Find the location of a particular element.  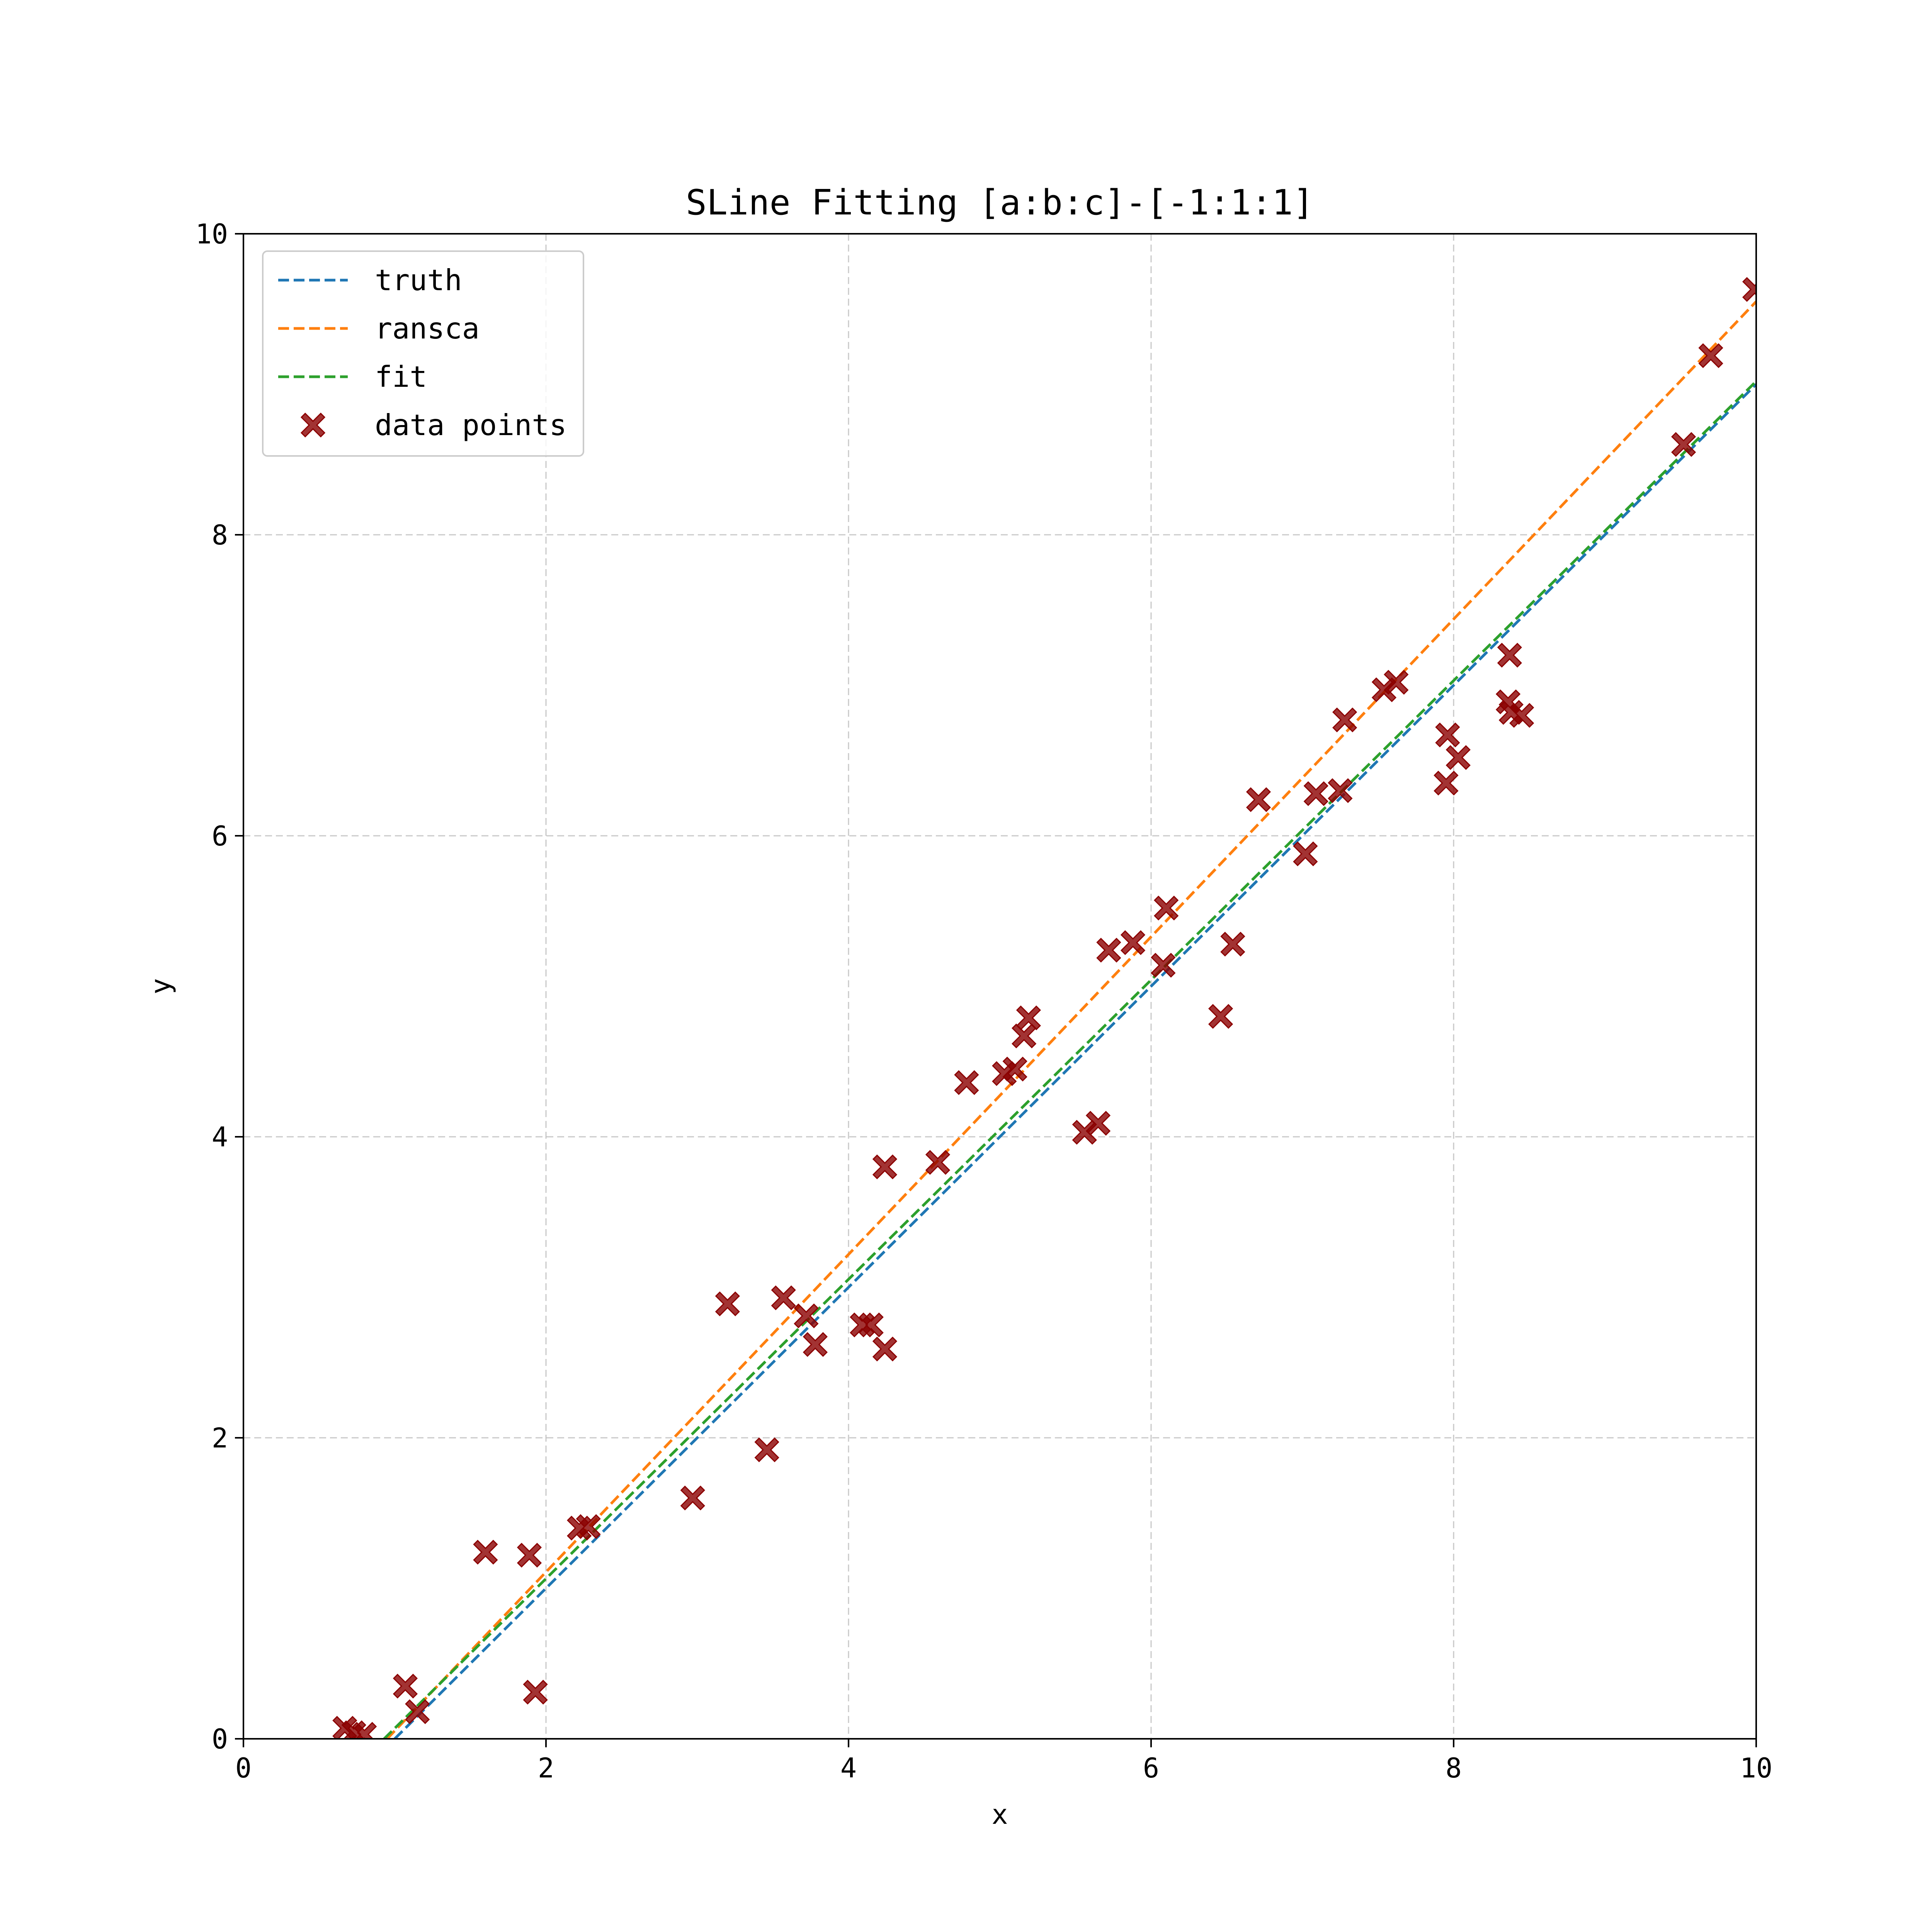

legend-box is located at coordinates (423, 353).